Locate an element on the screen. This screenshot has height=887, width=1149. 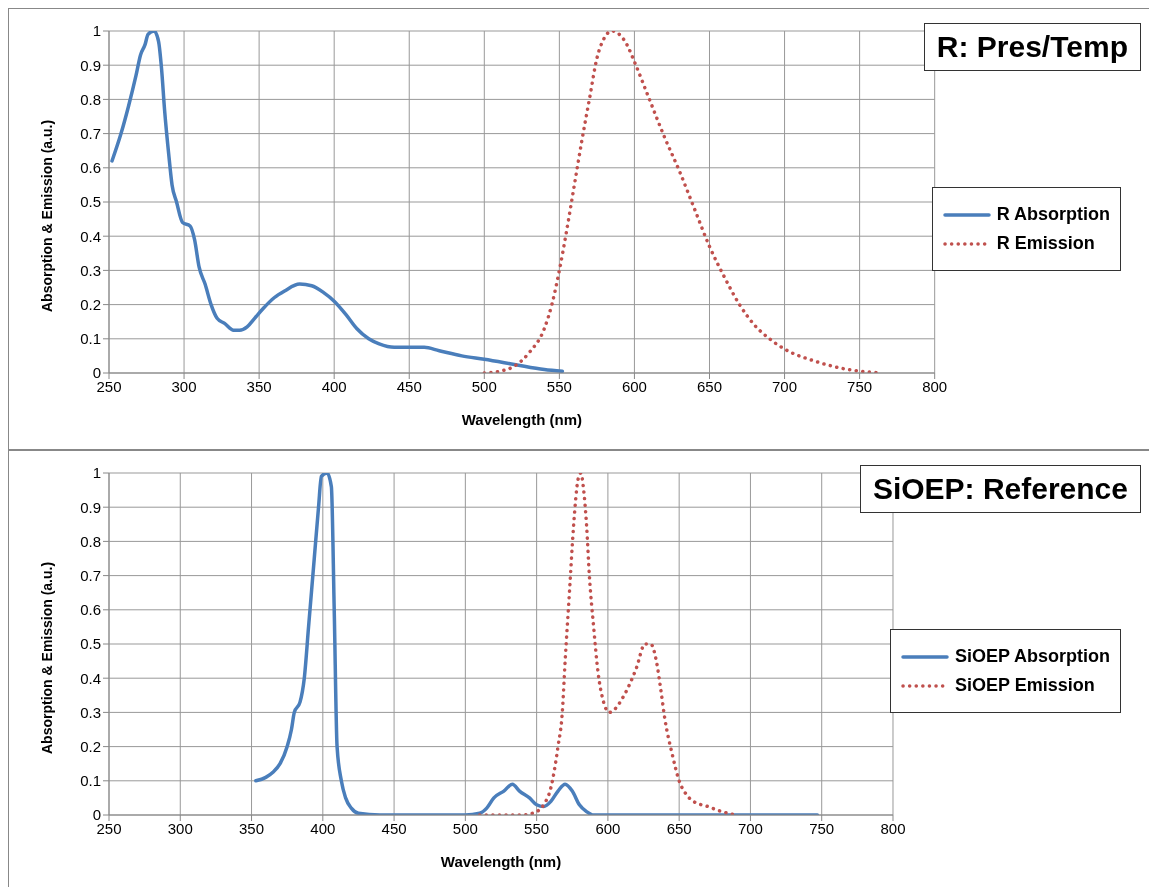
text: R: Pres/Temp is located at coordinates (1032, 47).